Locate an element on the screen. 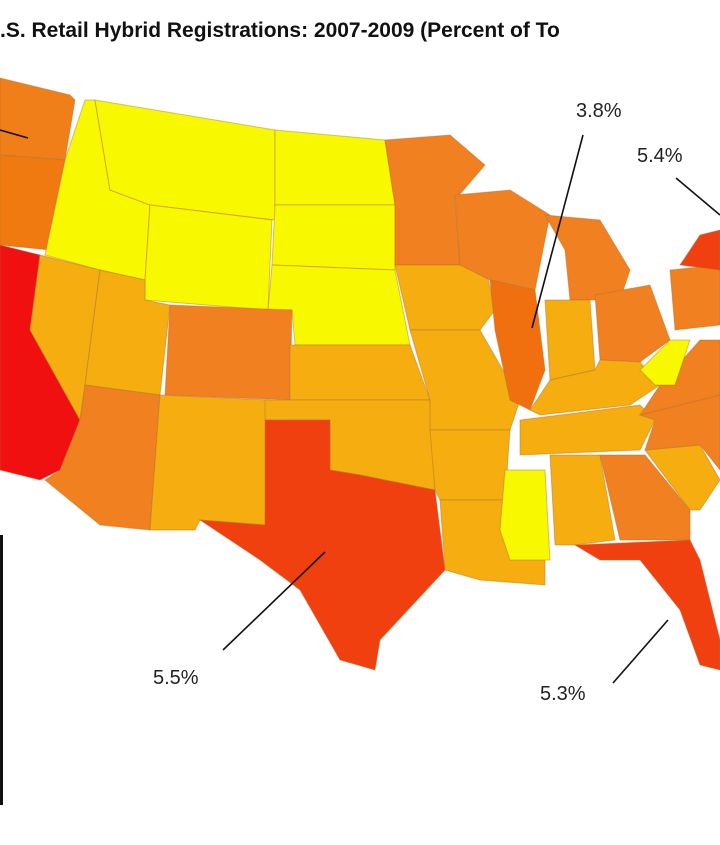  annotation: 3.8% is located at coordinates (599, 111).